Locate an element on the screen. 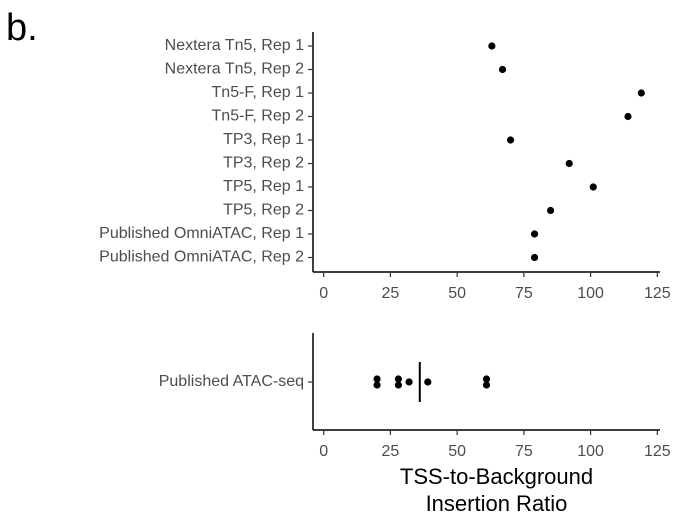  panel-label: b. is located at coordinates (22, 28).